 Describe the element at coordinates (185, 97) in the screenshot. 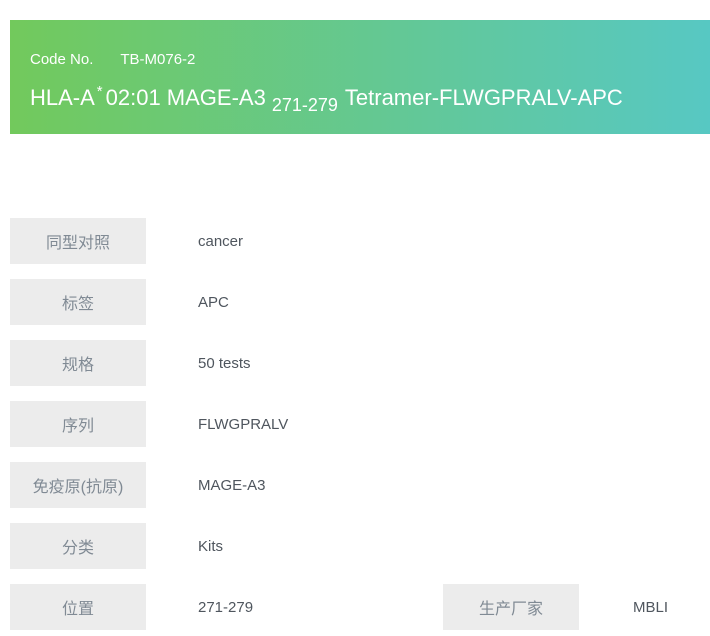

I see `title-part-antigen: 02:01 MAGE-A3` at that location.